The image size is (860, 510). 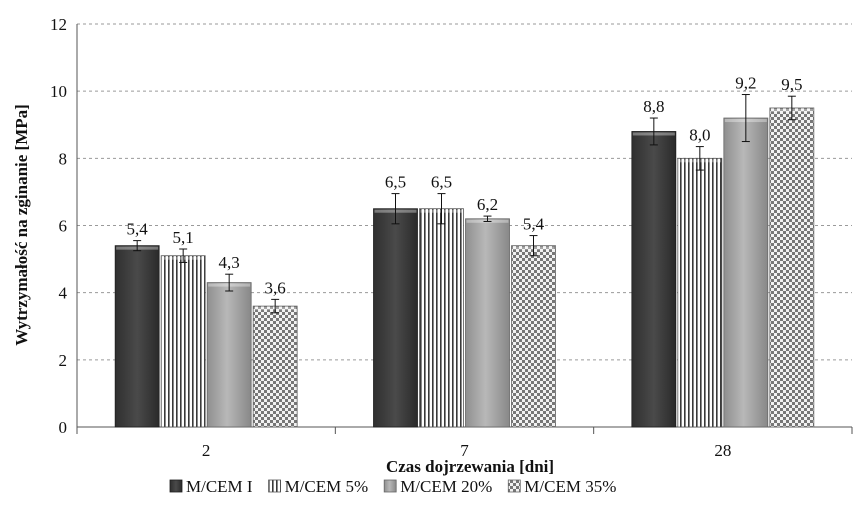 What do you see at coordinates (63, 226) in the screenshot?
I see `y-tick-label: 6` at bounding box center [63, 226].